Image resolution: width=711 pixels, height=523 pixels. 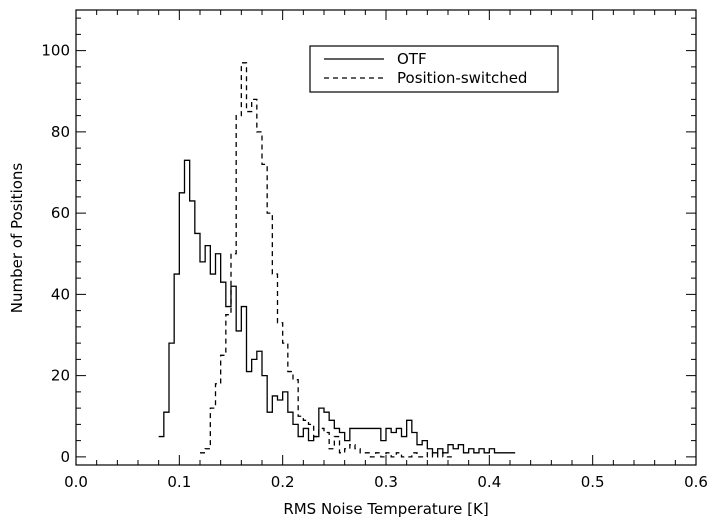 I want to click on y-tick-label: 100, so click(x=55, y=51).